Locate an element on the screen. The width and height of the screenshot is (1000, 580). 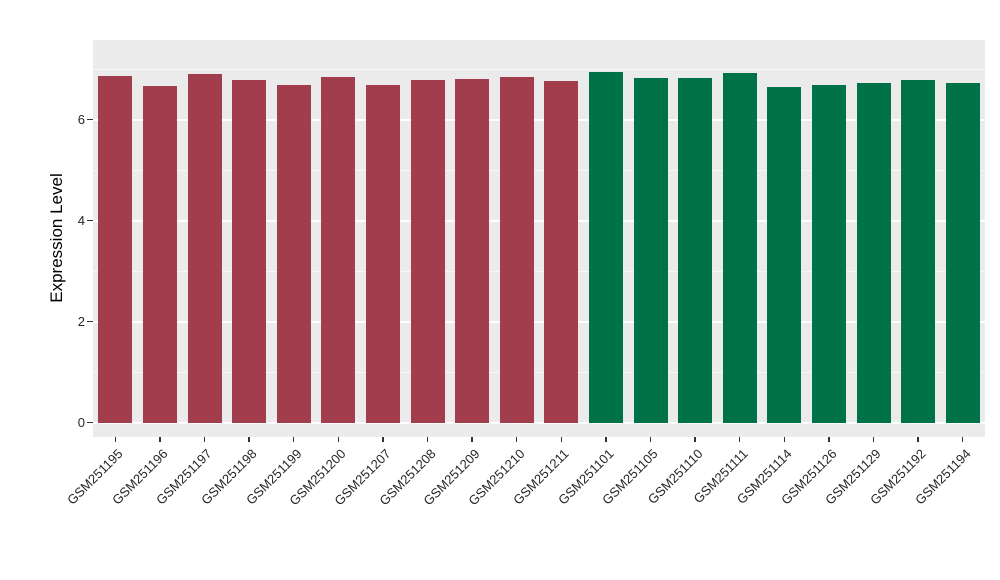
bar-GSM251197 is located at coordinates (204, 248).